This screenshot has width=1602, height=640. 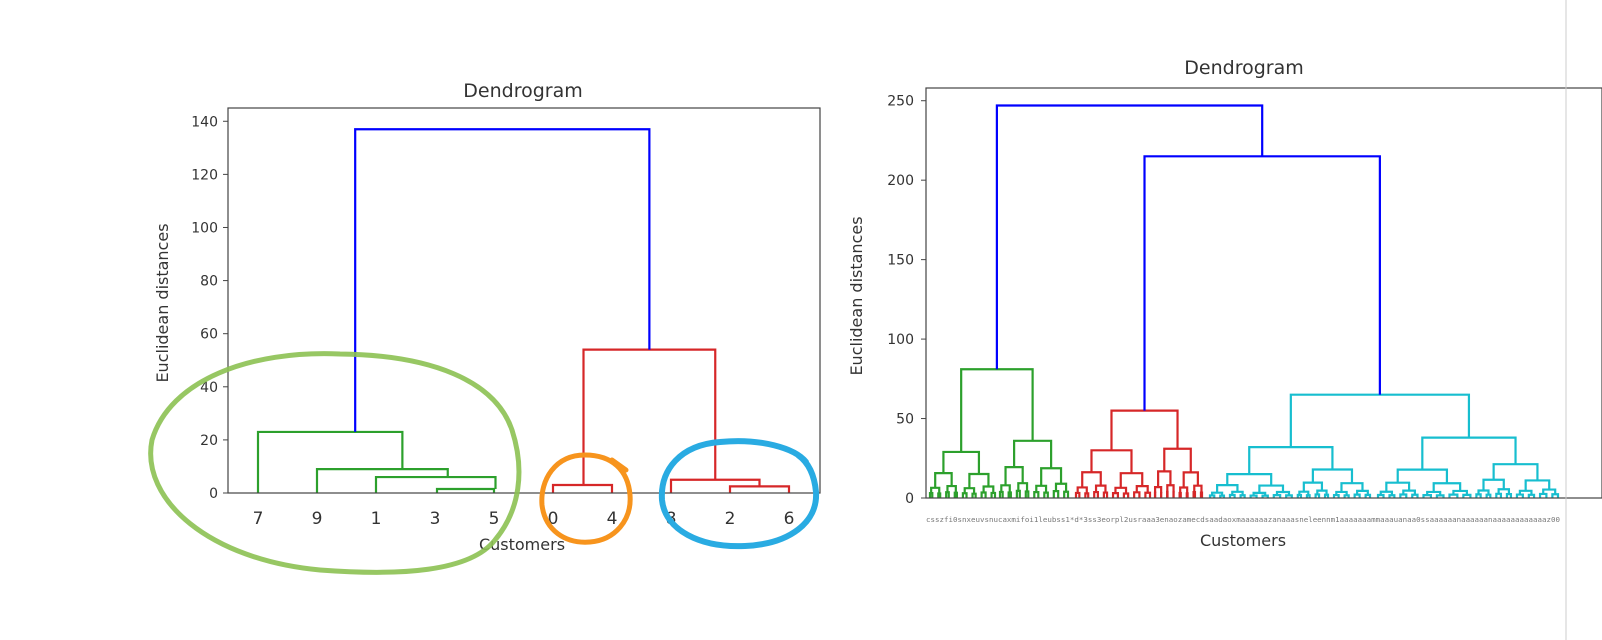 I want to click on left-y-tick-label: 140, so click(x=204, y=122).